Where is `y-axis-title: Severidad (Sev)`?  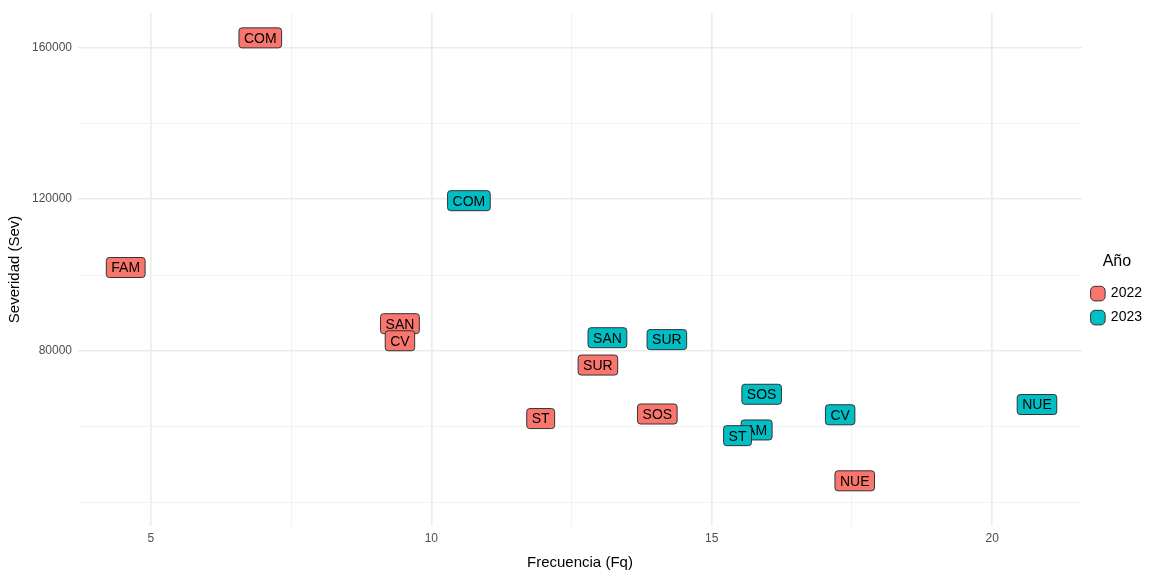
y-axis-title: Severidad (Sev) is located at coordinates (14, 269).